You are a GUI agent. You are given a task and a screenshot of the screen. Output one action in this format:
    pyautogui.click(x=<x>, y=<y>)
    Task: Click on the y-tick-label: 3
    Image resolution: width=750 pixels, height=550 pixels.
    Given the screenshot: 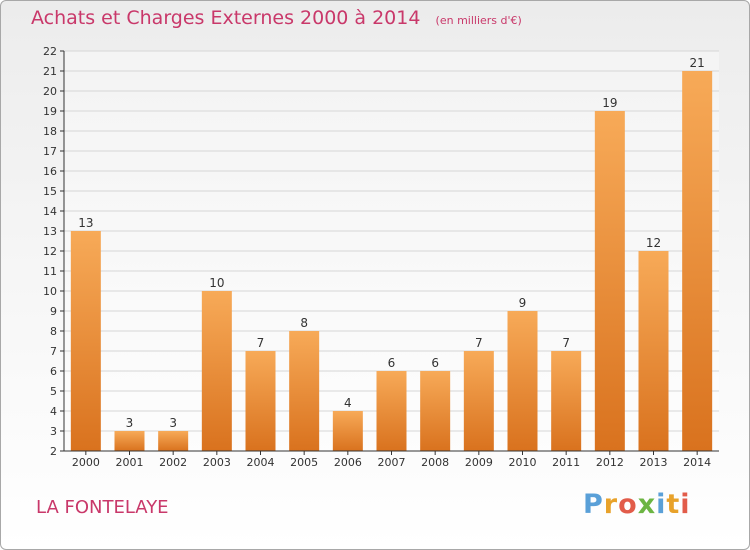 What is the action you would take?
    pyautogui.click(x=53, y=431)
    